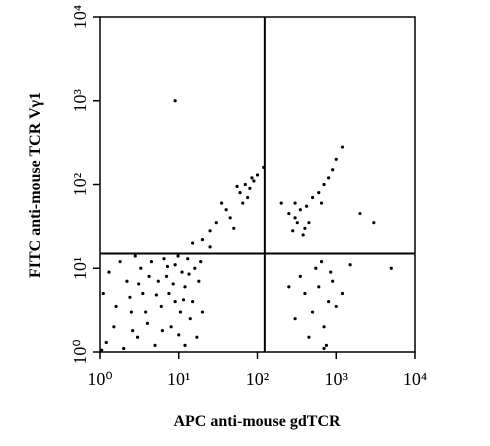 The image size is (490, 446). I want to click on y-tick-label: 10², so click(80, 184).